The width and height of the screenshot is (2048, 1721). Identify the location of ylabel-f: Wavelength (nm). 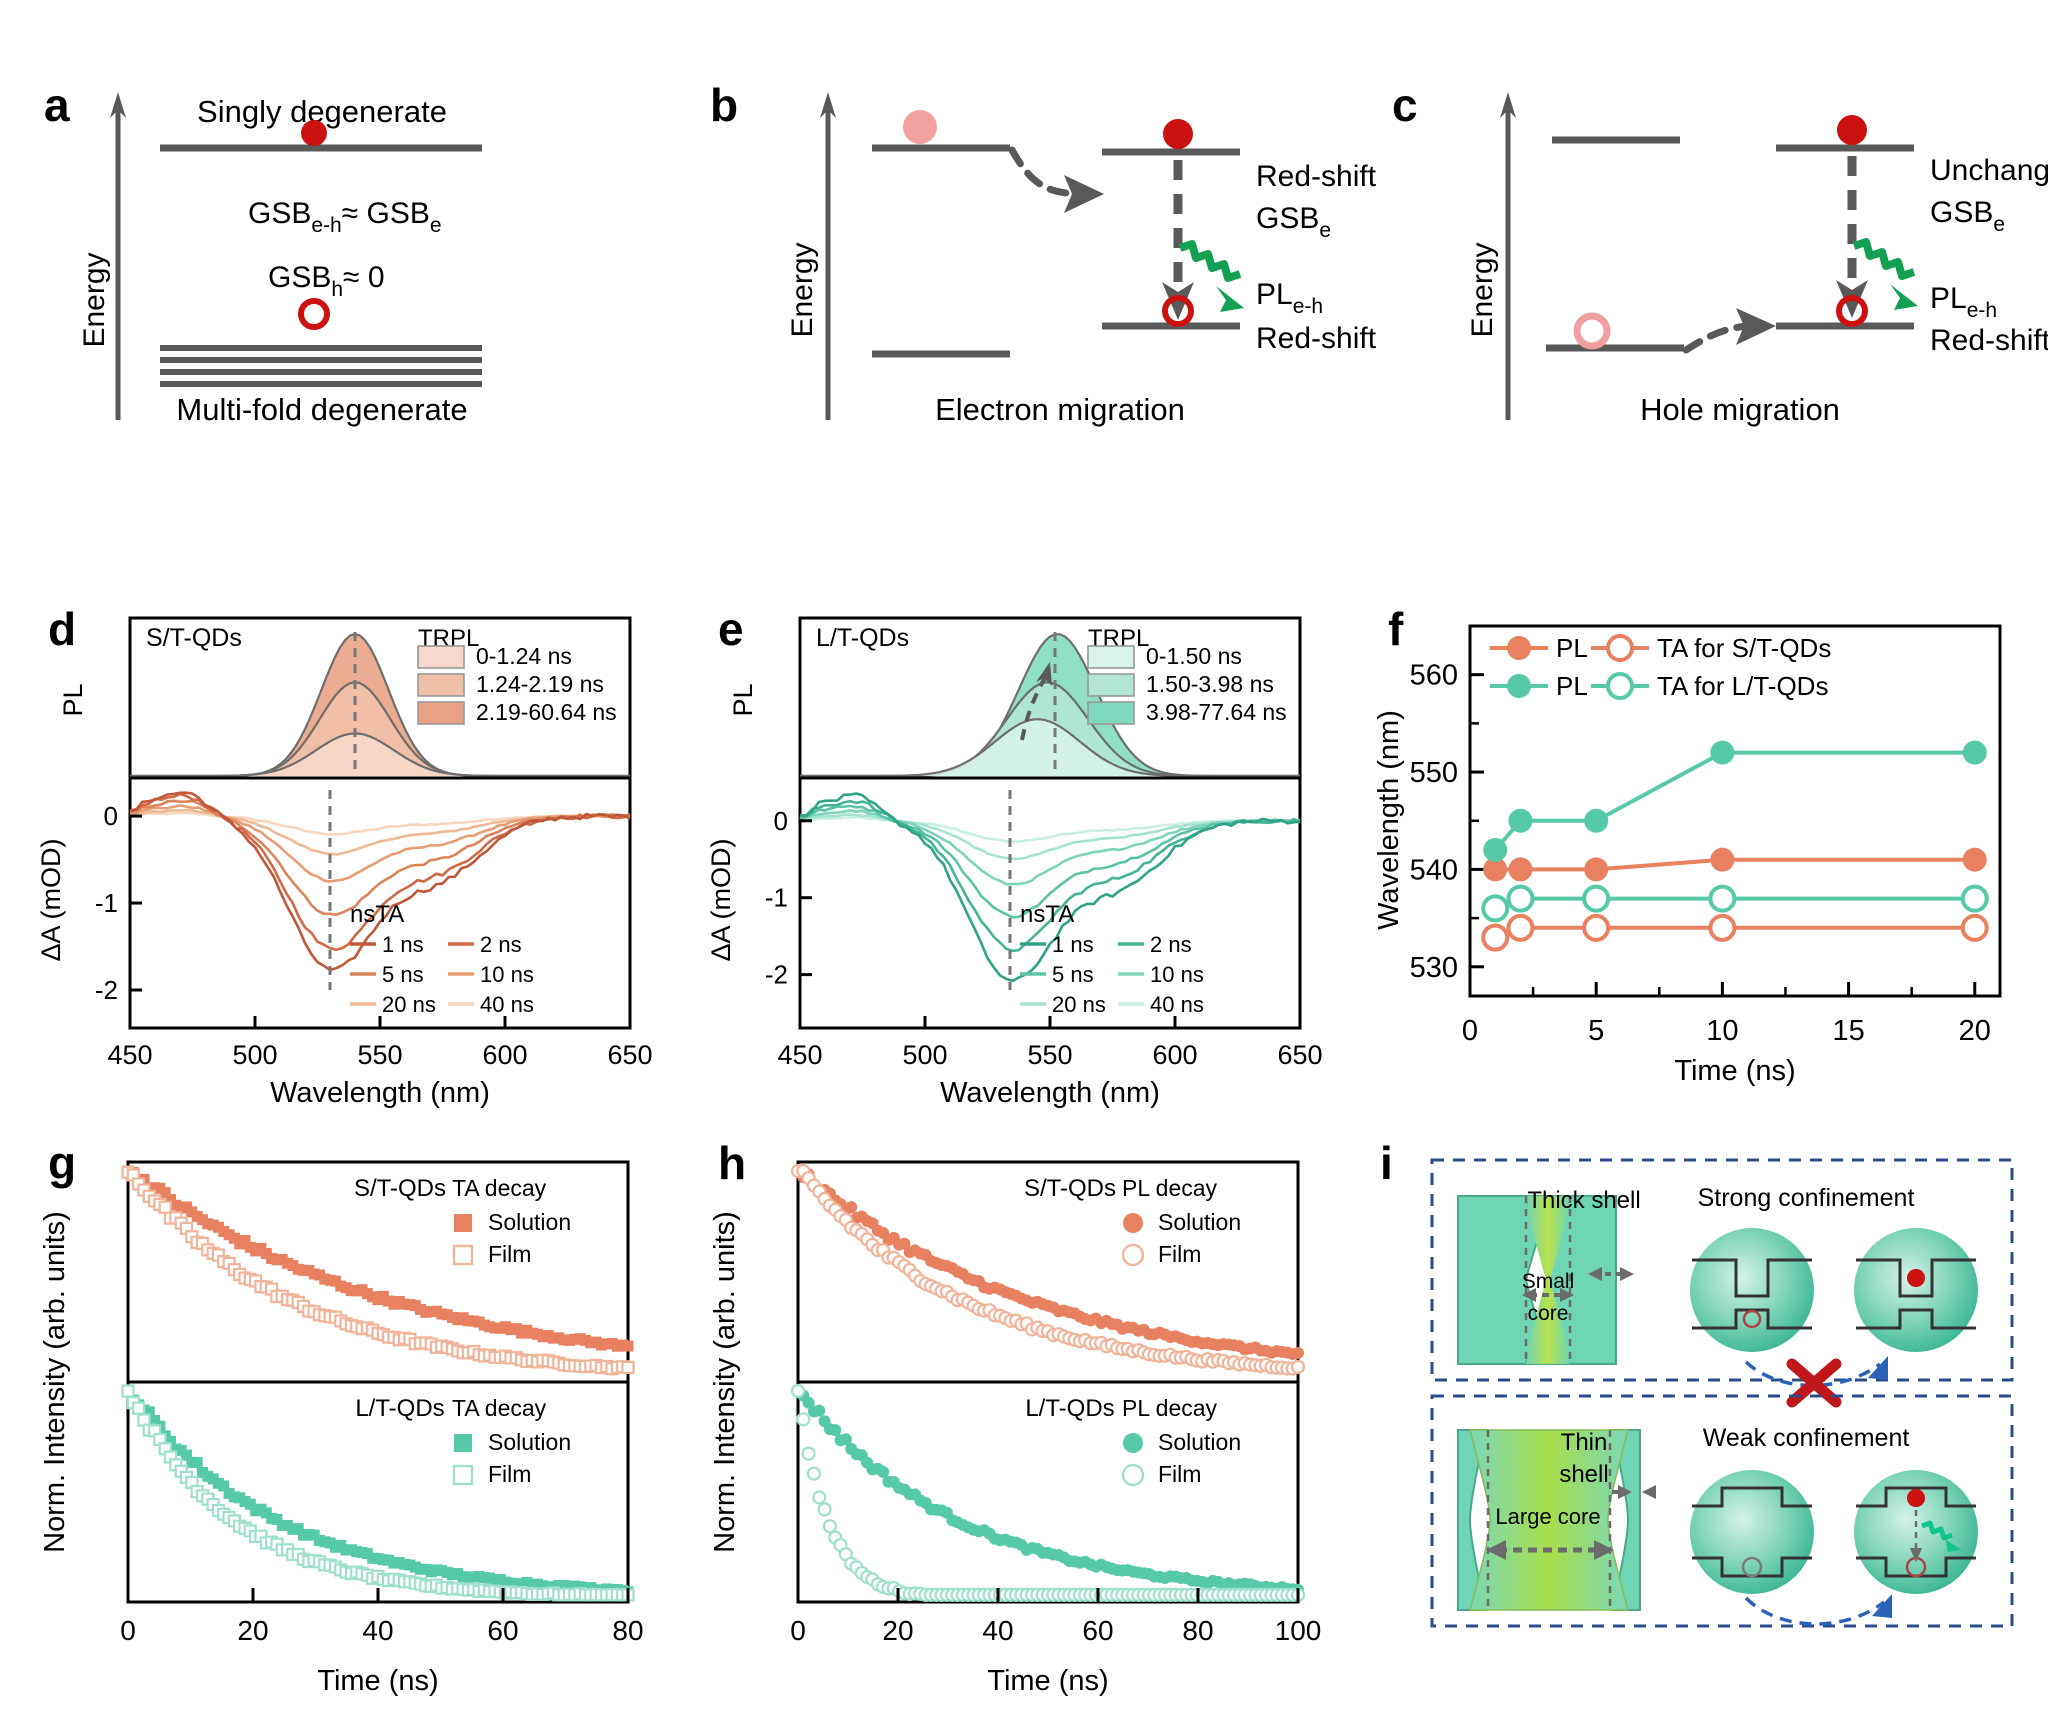
(1389, 820).